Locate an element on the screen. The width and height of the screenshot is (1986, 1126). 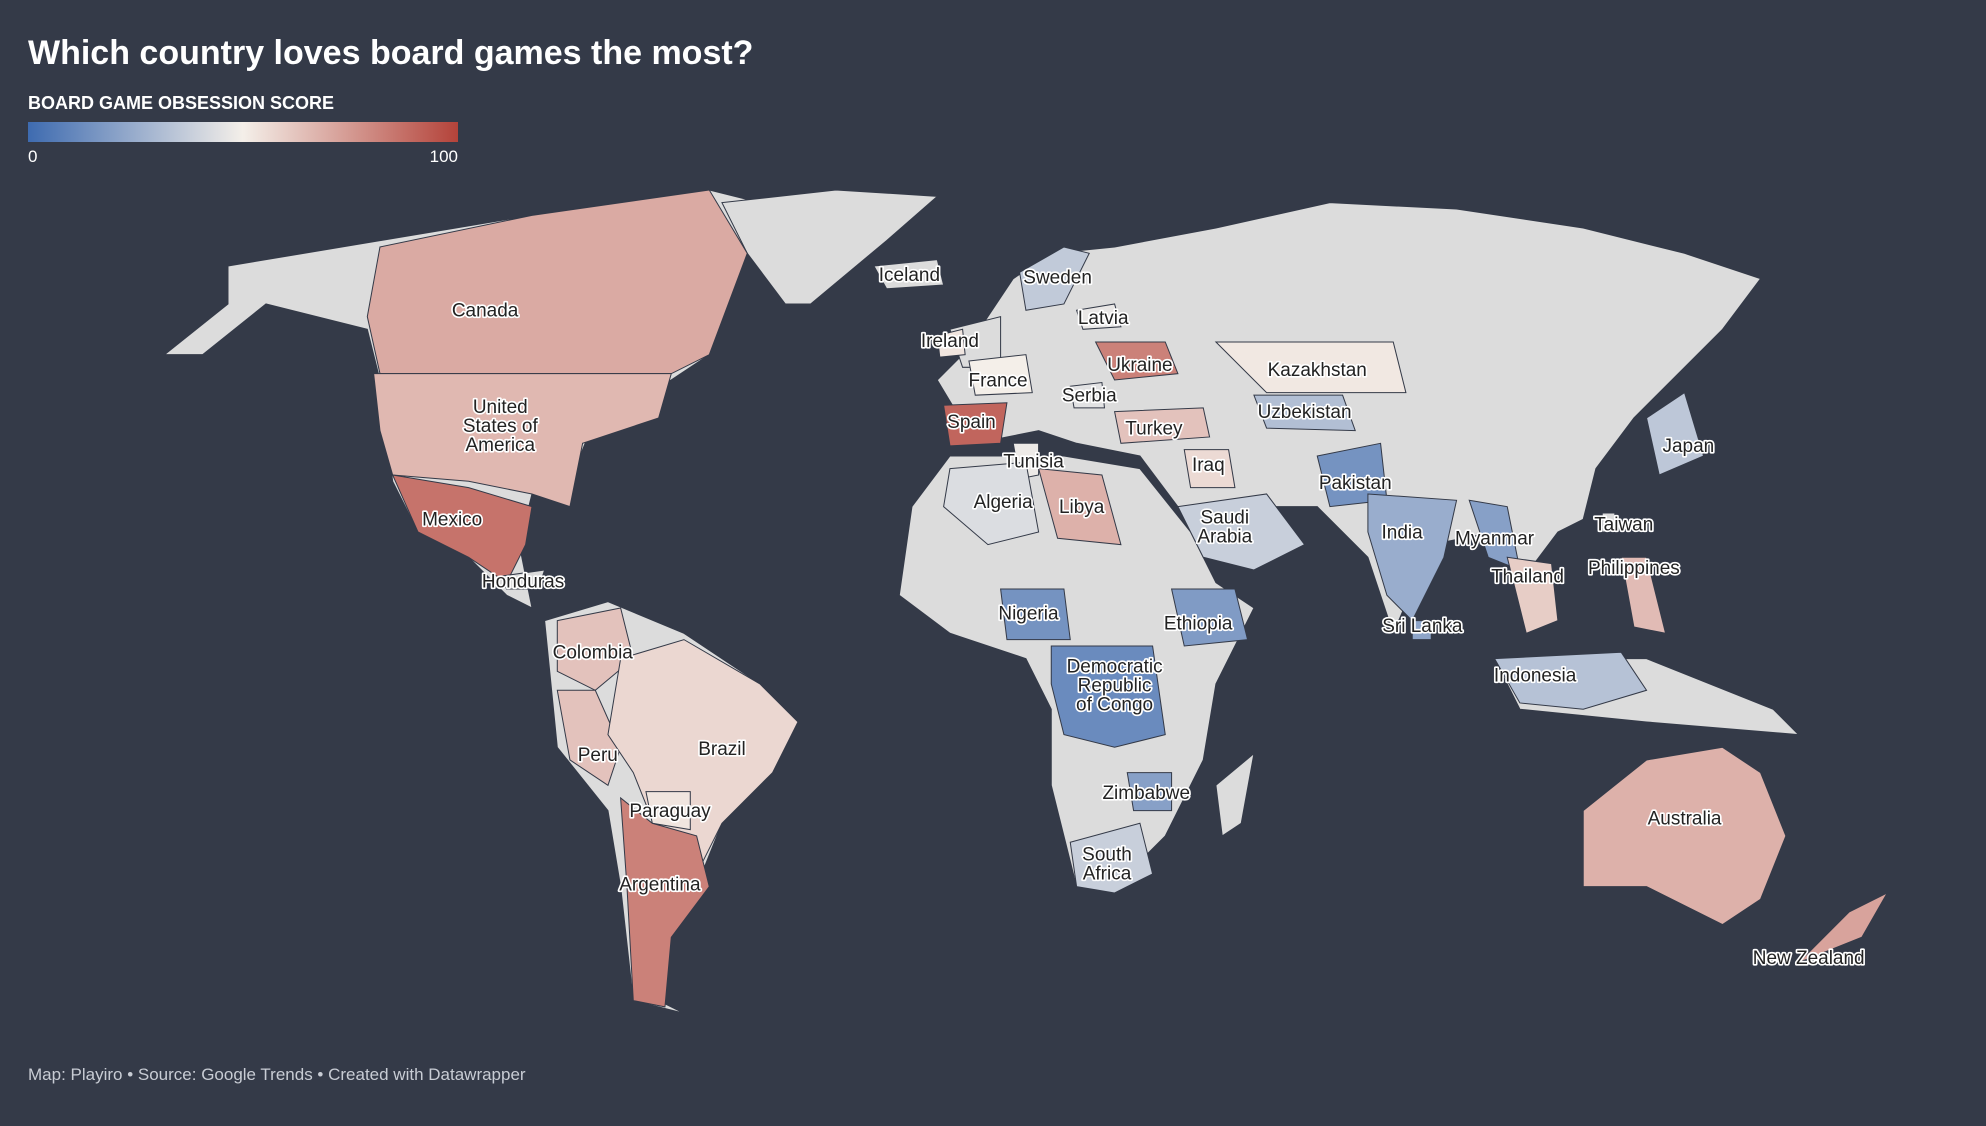
country-label-line: Sweden is located at coordinates (1057, 278).